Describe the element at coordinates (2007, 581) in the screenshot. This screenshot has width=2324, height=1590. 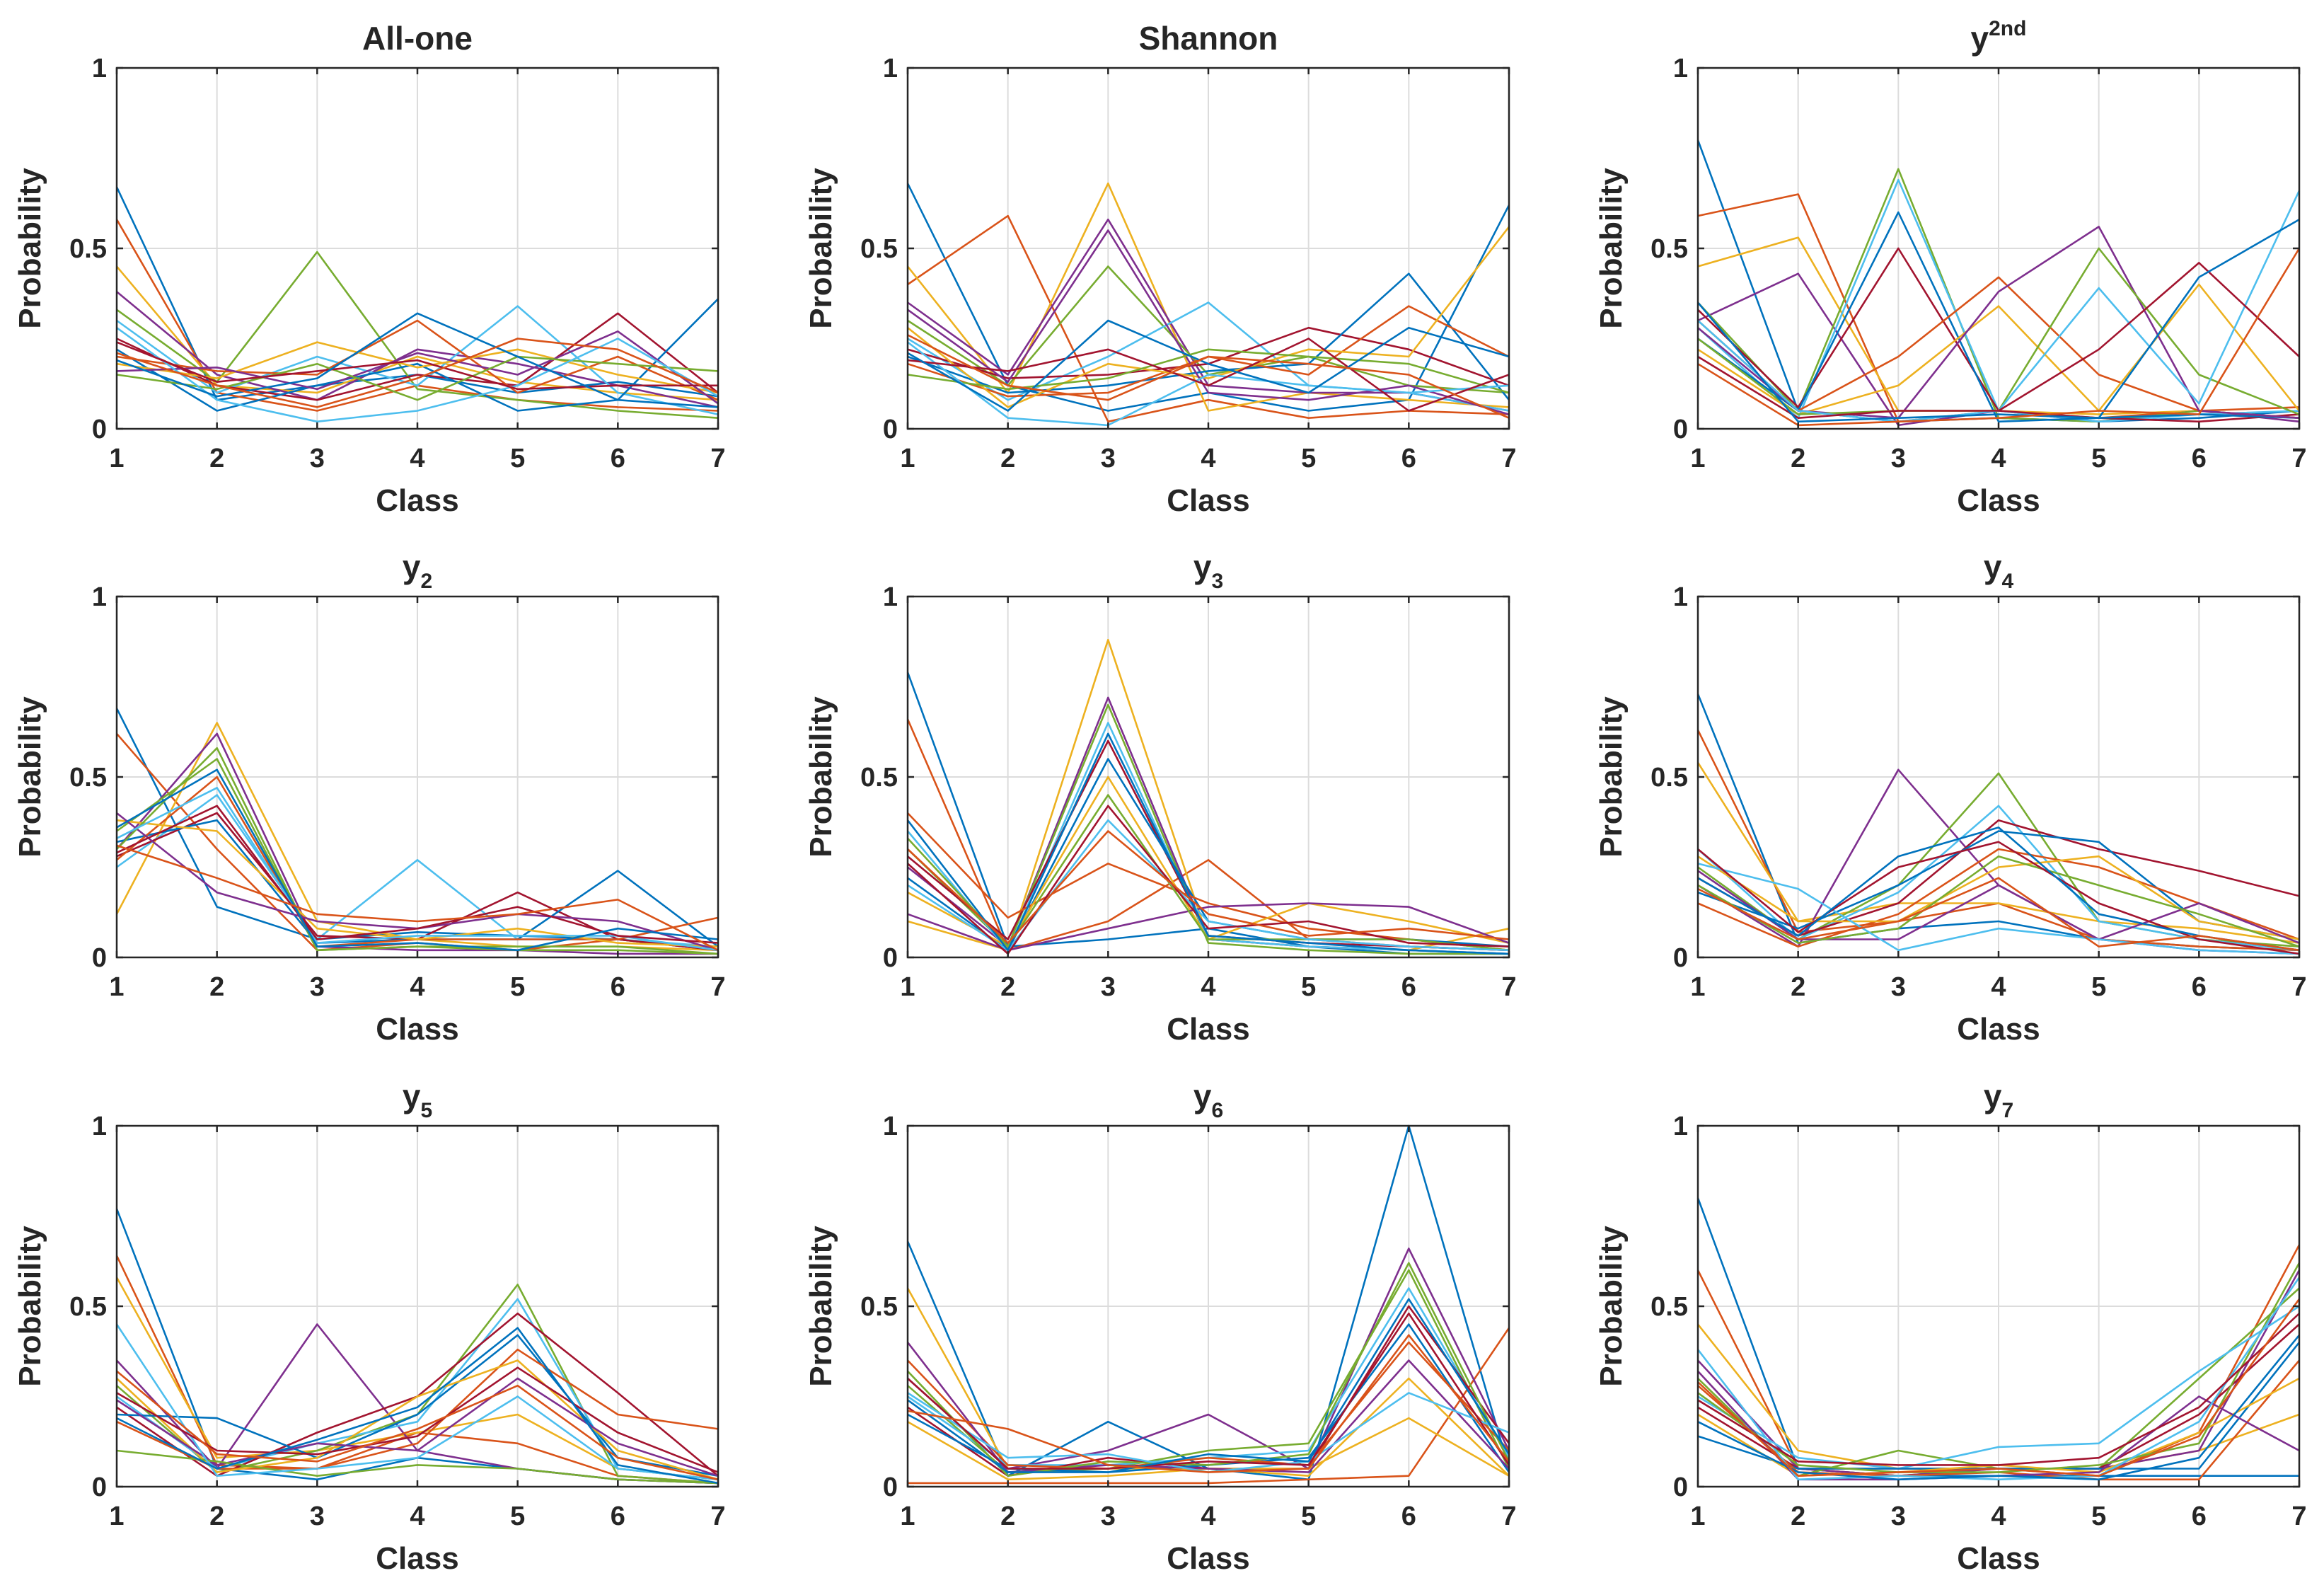
I see `title-subscript: 4` at that location.